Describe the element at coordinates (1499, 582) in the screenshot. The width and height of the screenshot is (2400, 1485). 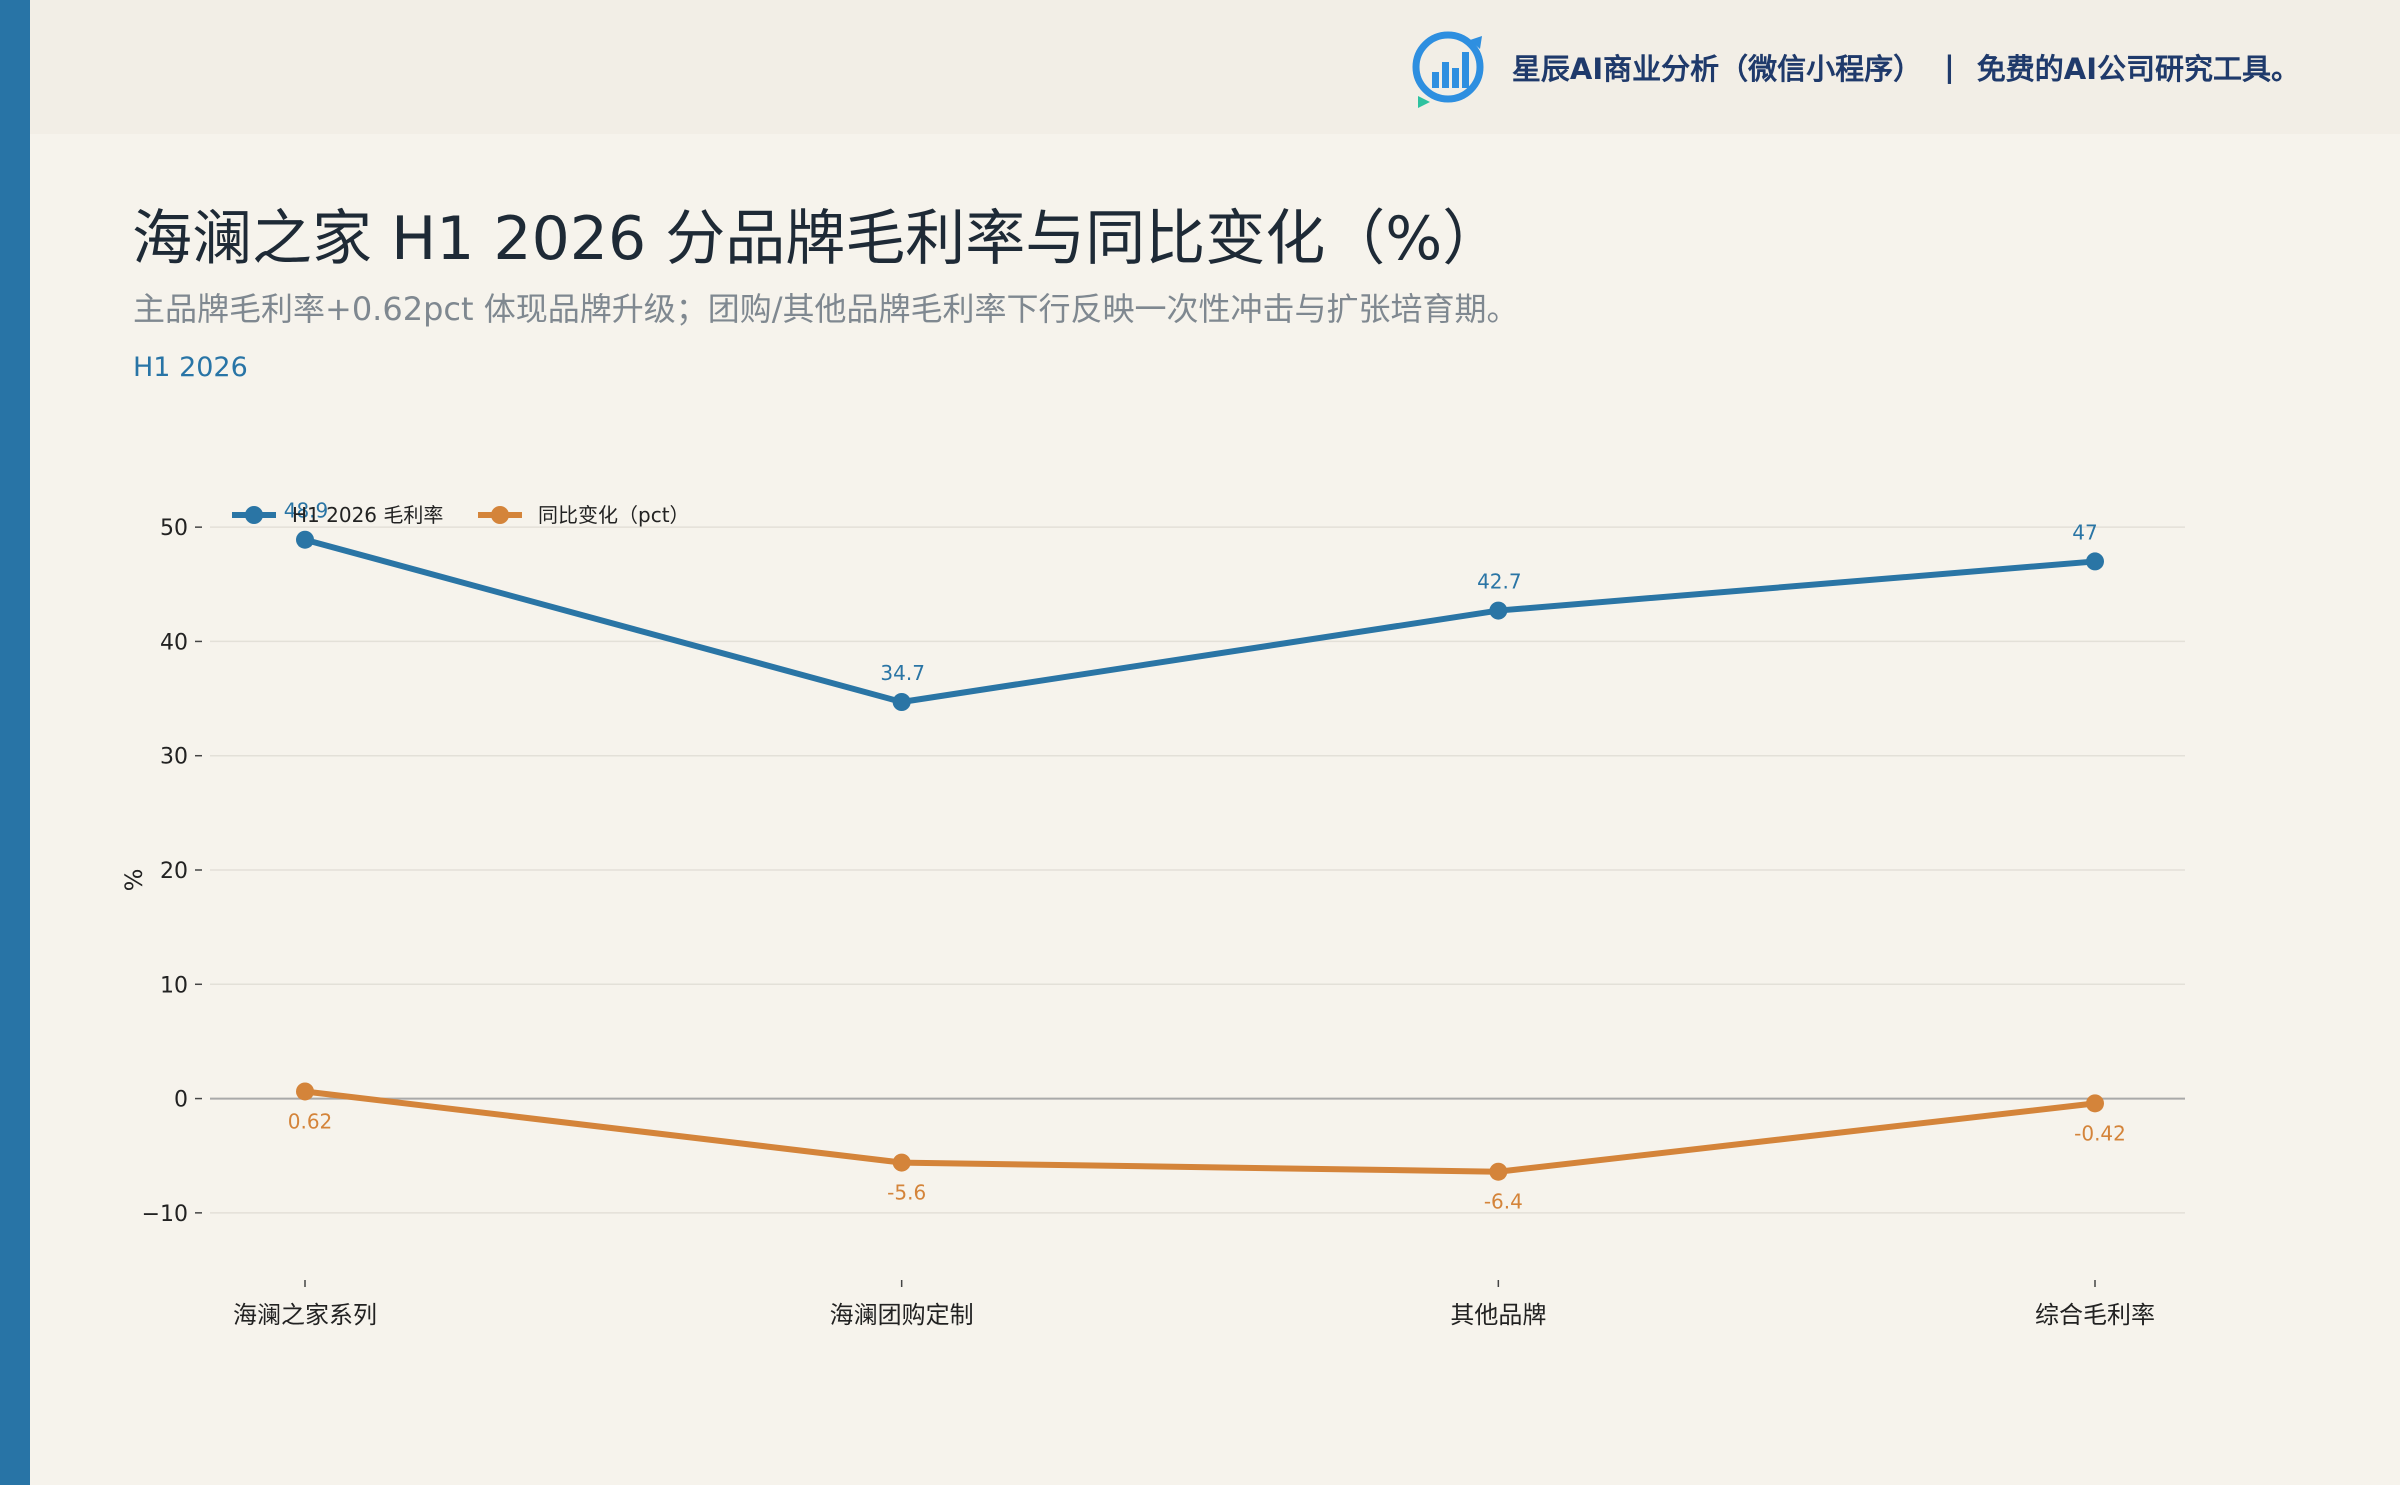
I see `data-label: 42.7` at that location.